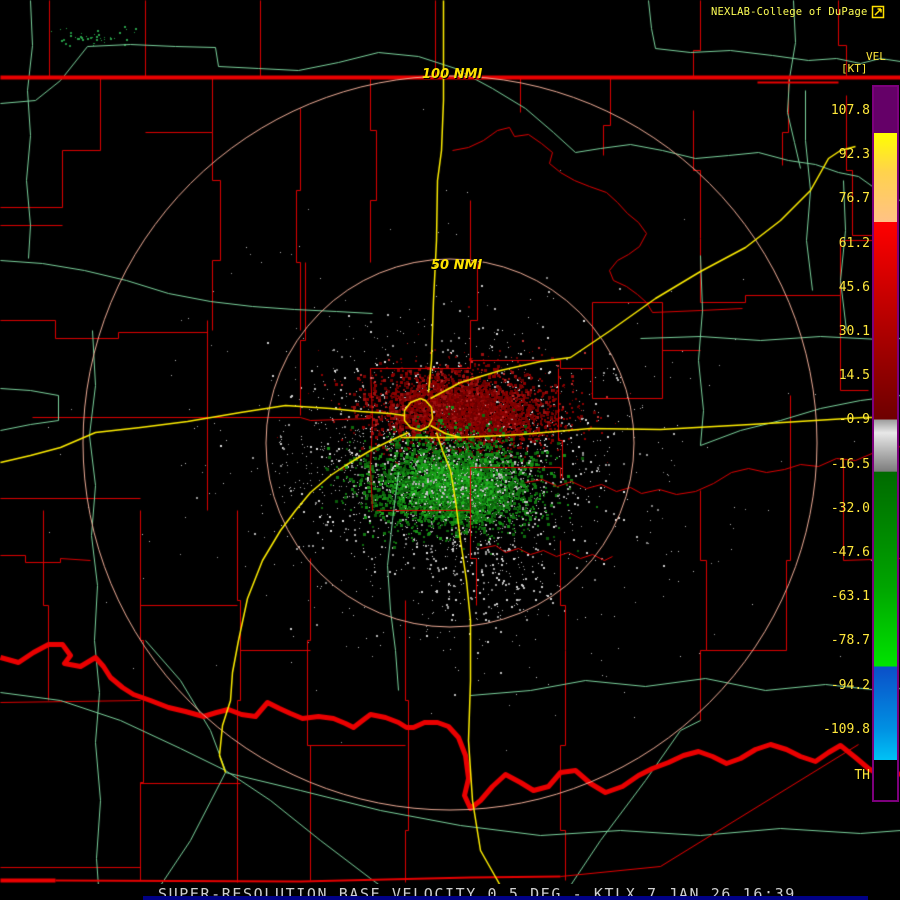 The width and height of the screenshot is (900, 900). I want to click on dupage-logo-icon, so click(877, 12).